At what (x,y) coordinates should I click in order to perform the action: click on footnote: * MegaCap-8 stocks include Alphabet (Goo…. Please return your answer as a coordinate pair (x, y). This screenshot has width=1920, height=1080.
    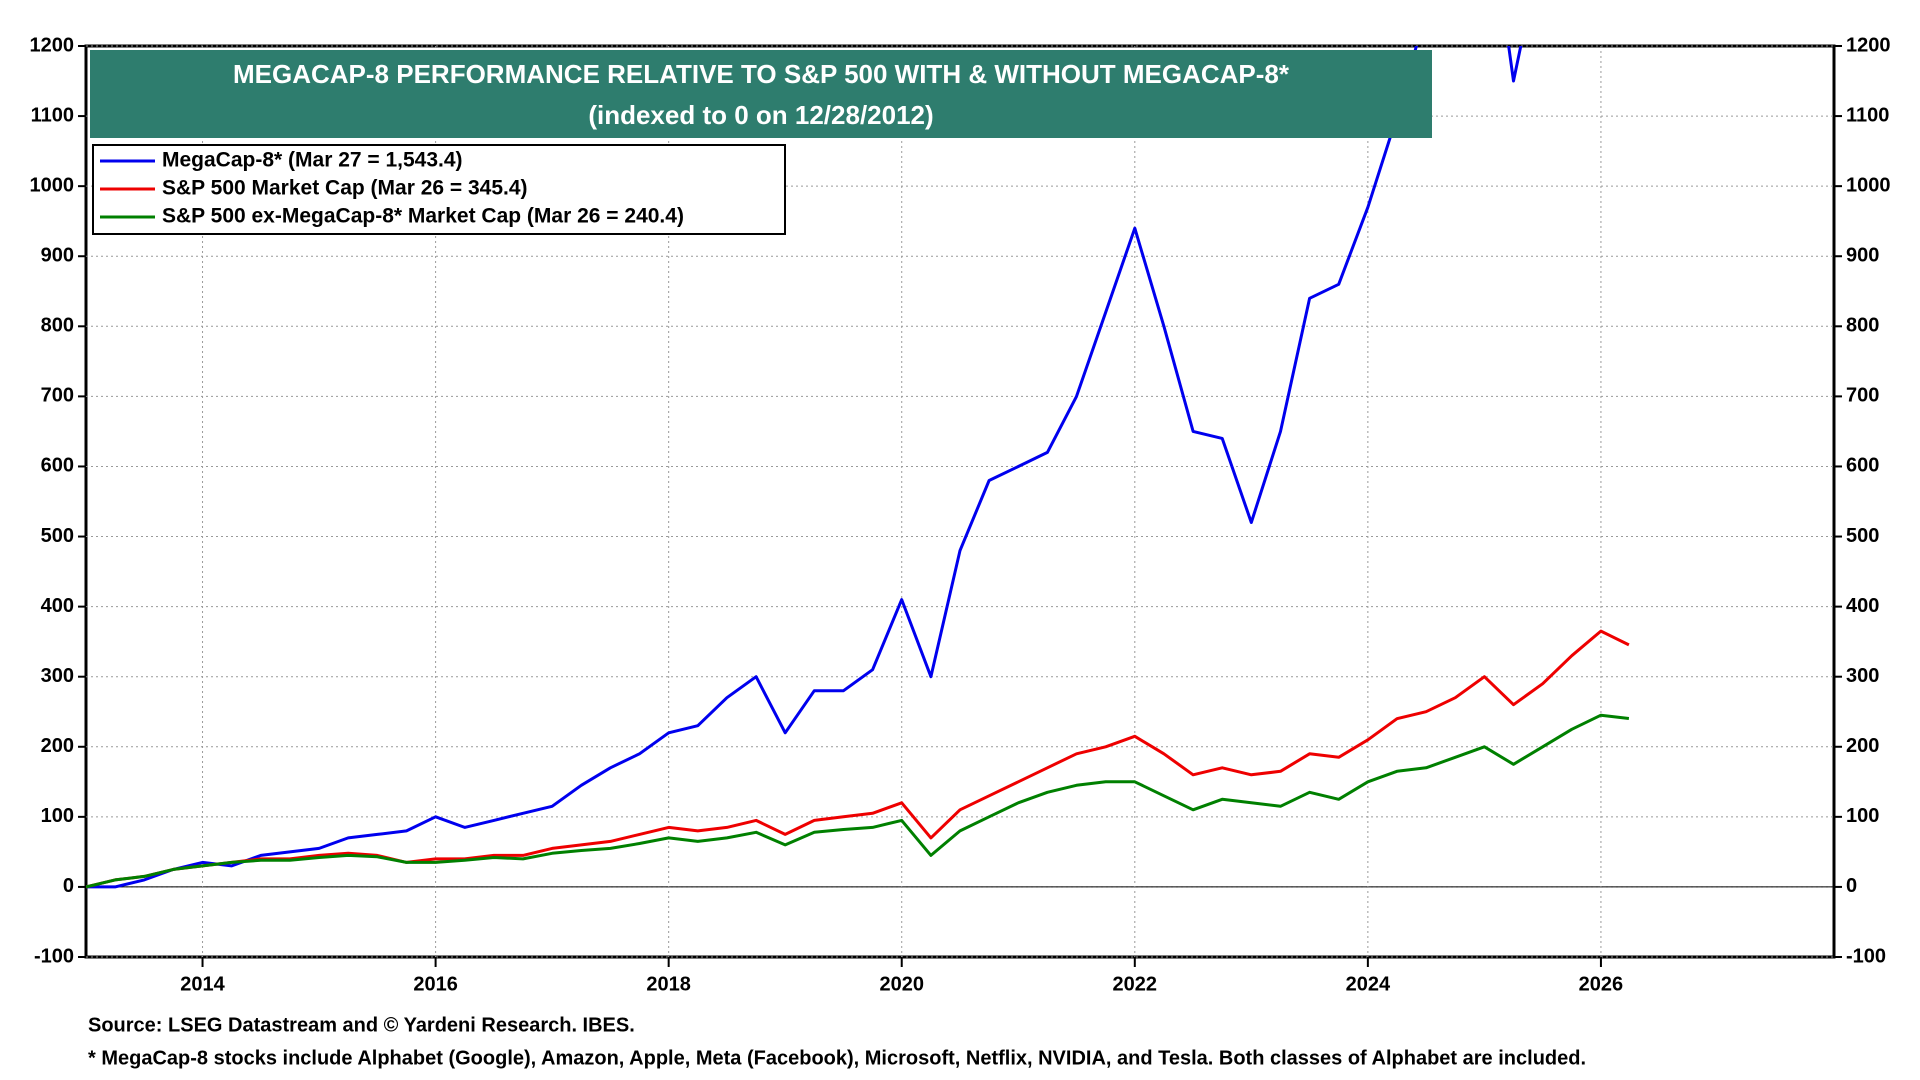
    Looking at the image, I should click on (837, 1058).